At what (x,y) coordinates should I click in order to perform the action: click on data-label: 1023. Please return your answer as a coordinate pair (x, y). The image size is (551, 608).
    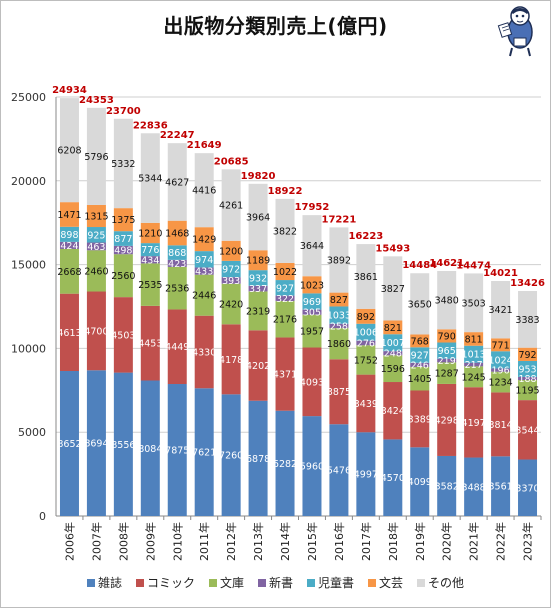
    Looking at the image, I should click on (312, 285).